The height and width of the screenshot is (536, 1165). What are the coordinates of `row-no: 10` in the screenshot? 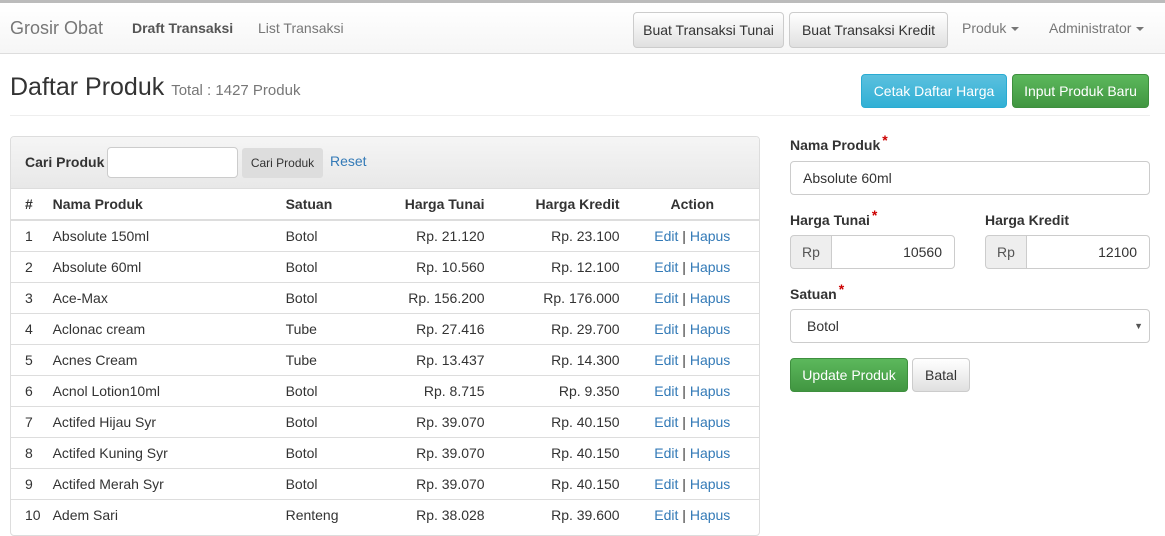 It's located at (29, 514).